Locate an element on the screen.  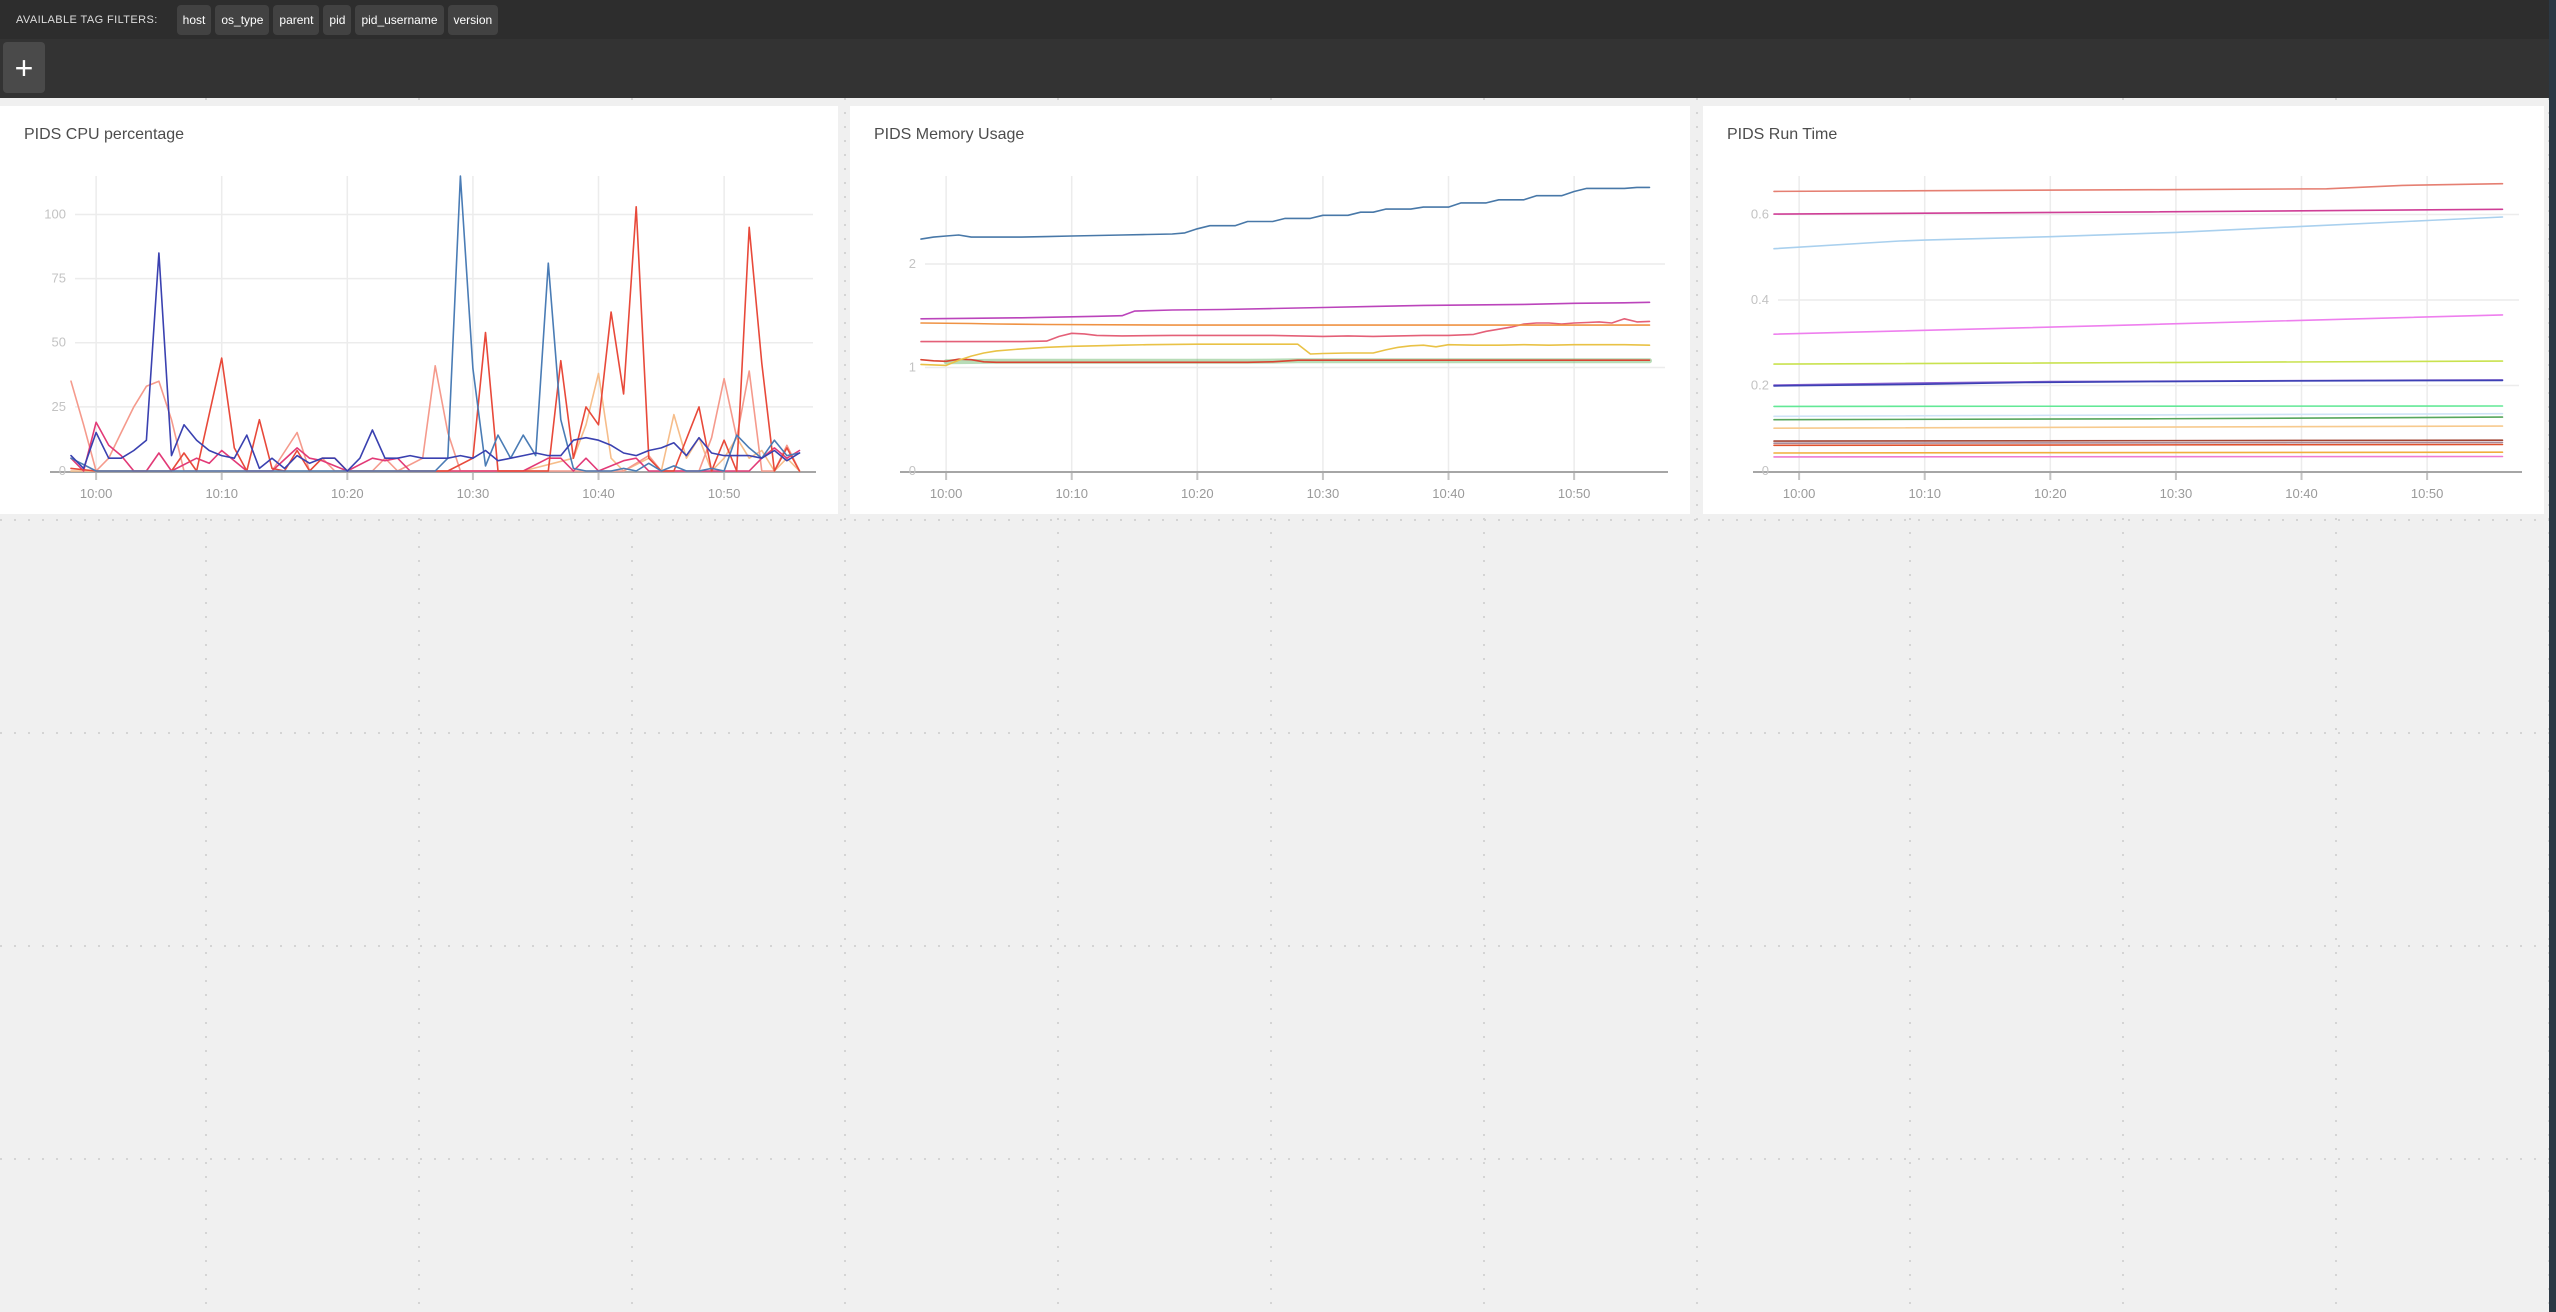
y-tick-label: 0.2 is located at coordinates (1760, 384).